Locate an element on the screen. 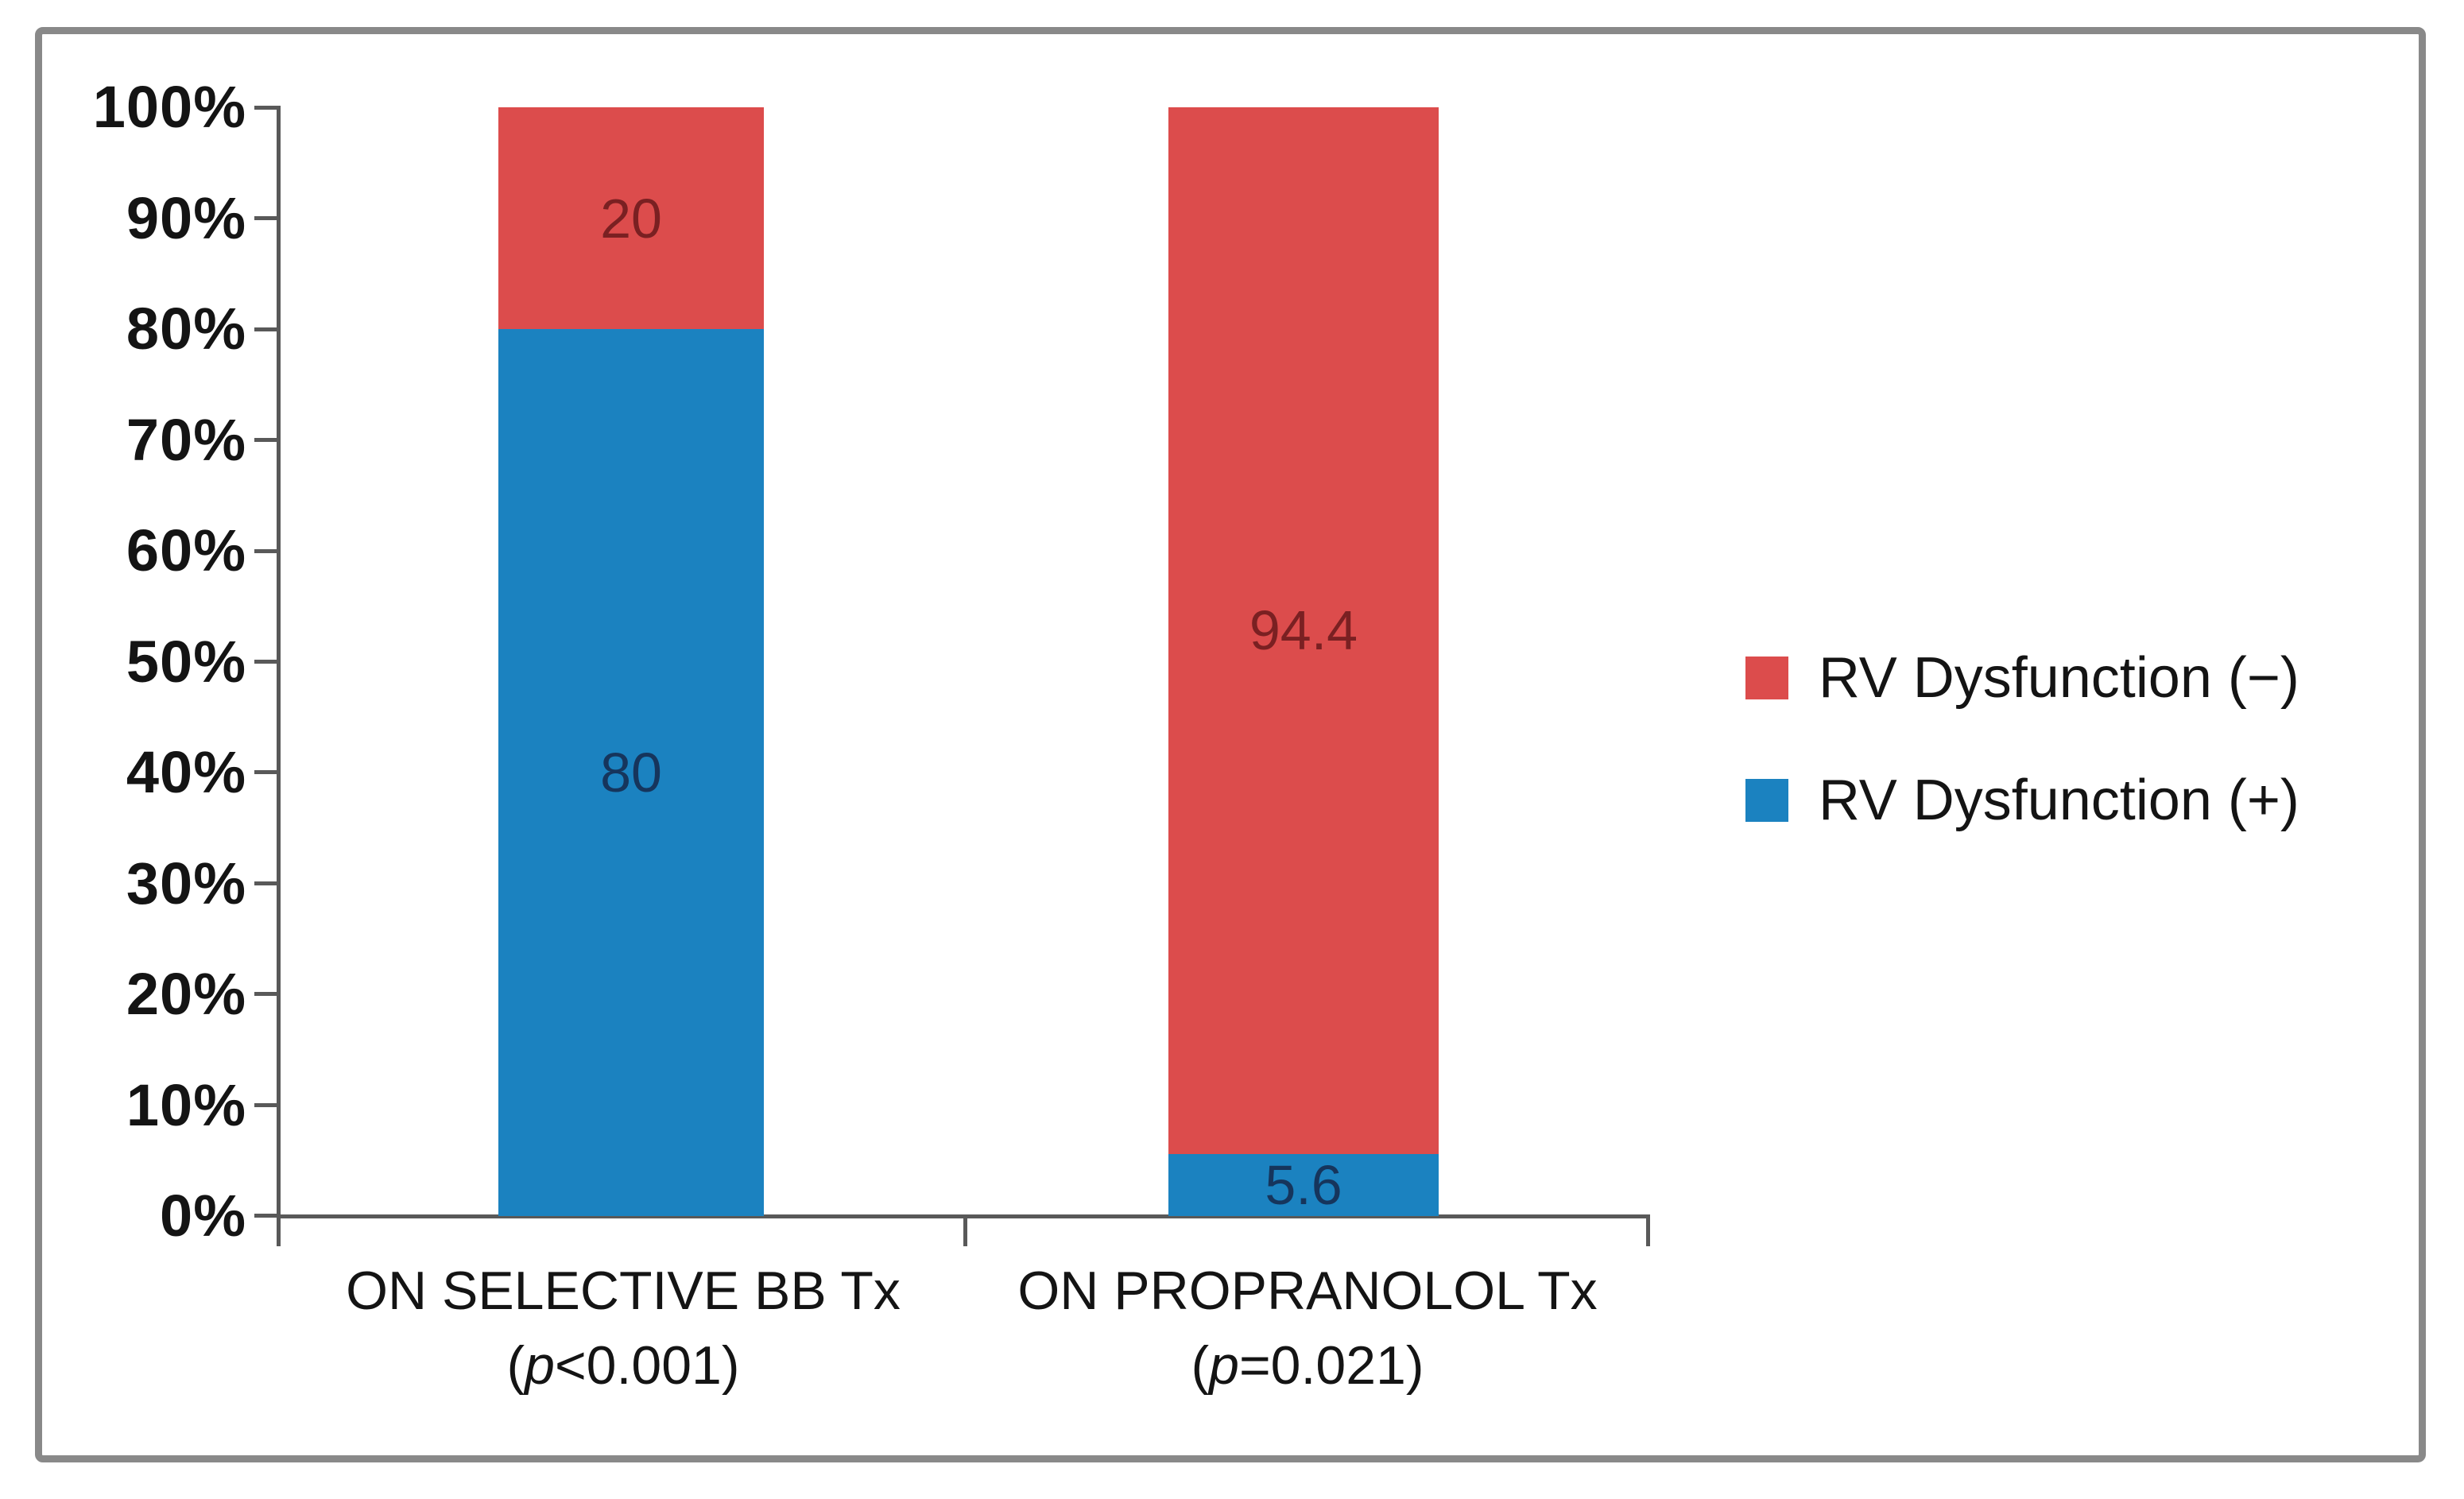 This screenshot has height=1499, width=2464. data-label: 5.6 is located at coordinates (1303, 1184).